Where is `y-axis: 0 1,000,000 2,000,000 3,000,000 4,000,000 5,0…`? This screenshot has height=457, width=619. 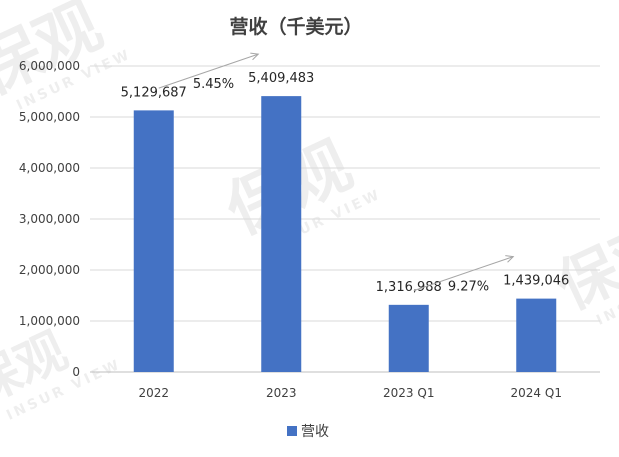 y-axis: 0 1,000,000 2,000,000 3,000,000 4,000,000 5,0… is located at coordinates (49, 219).